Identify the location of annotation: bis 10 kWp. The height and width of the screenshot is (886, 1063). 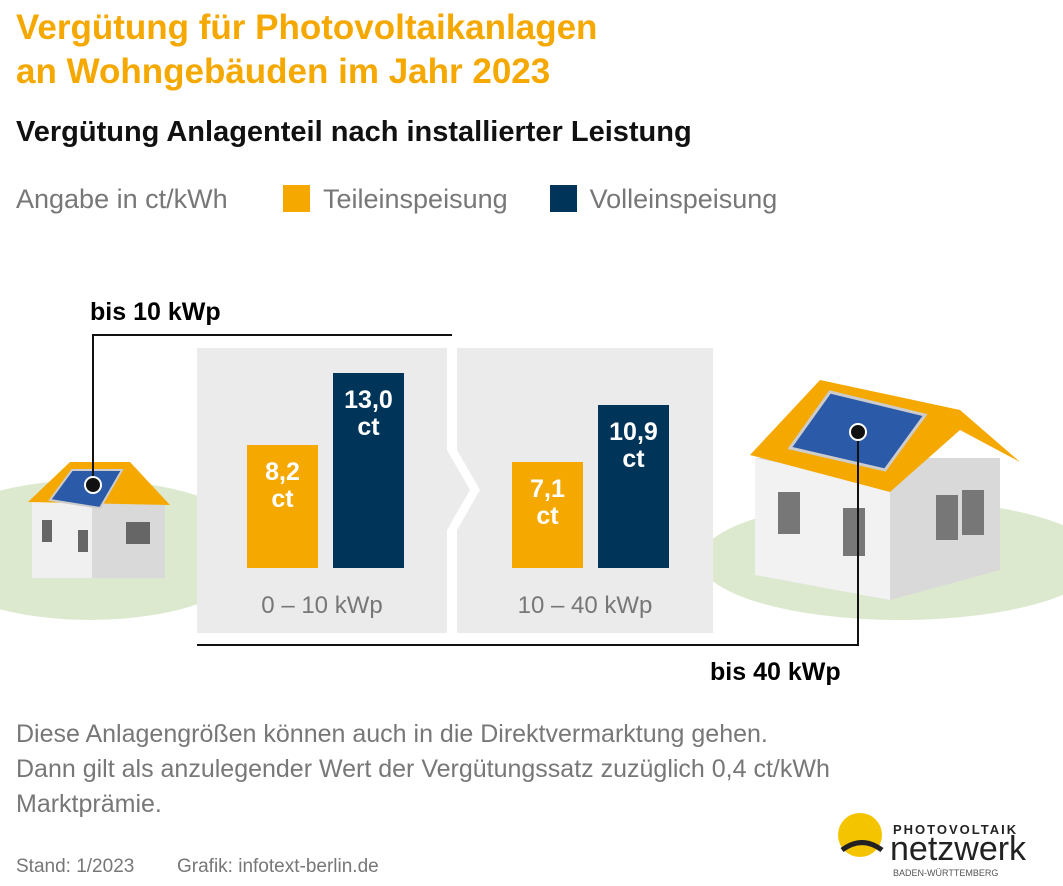
(155, 312).